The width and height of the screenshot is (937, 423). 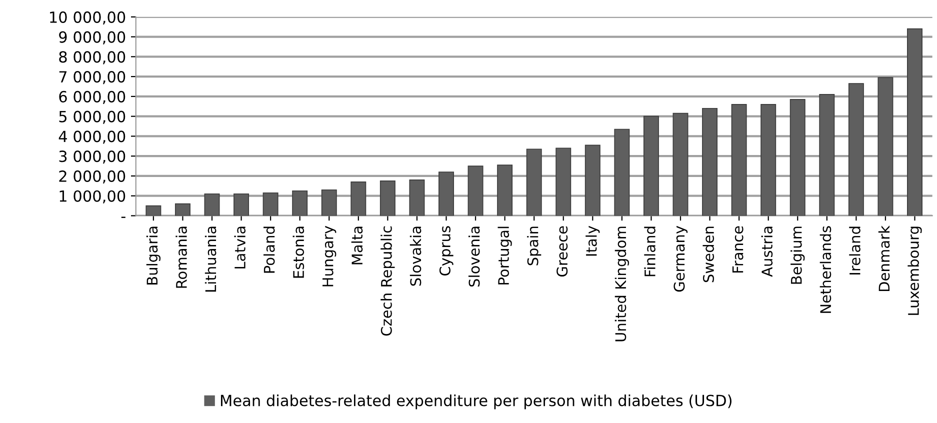 I want to click on x-tick-label: United Kingdom, so click(x=621, y=284).